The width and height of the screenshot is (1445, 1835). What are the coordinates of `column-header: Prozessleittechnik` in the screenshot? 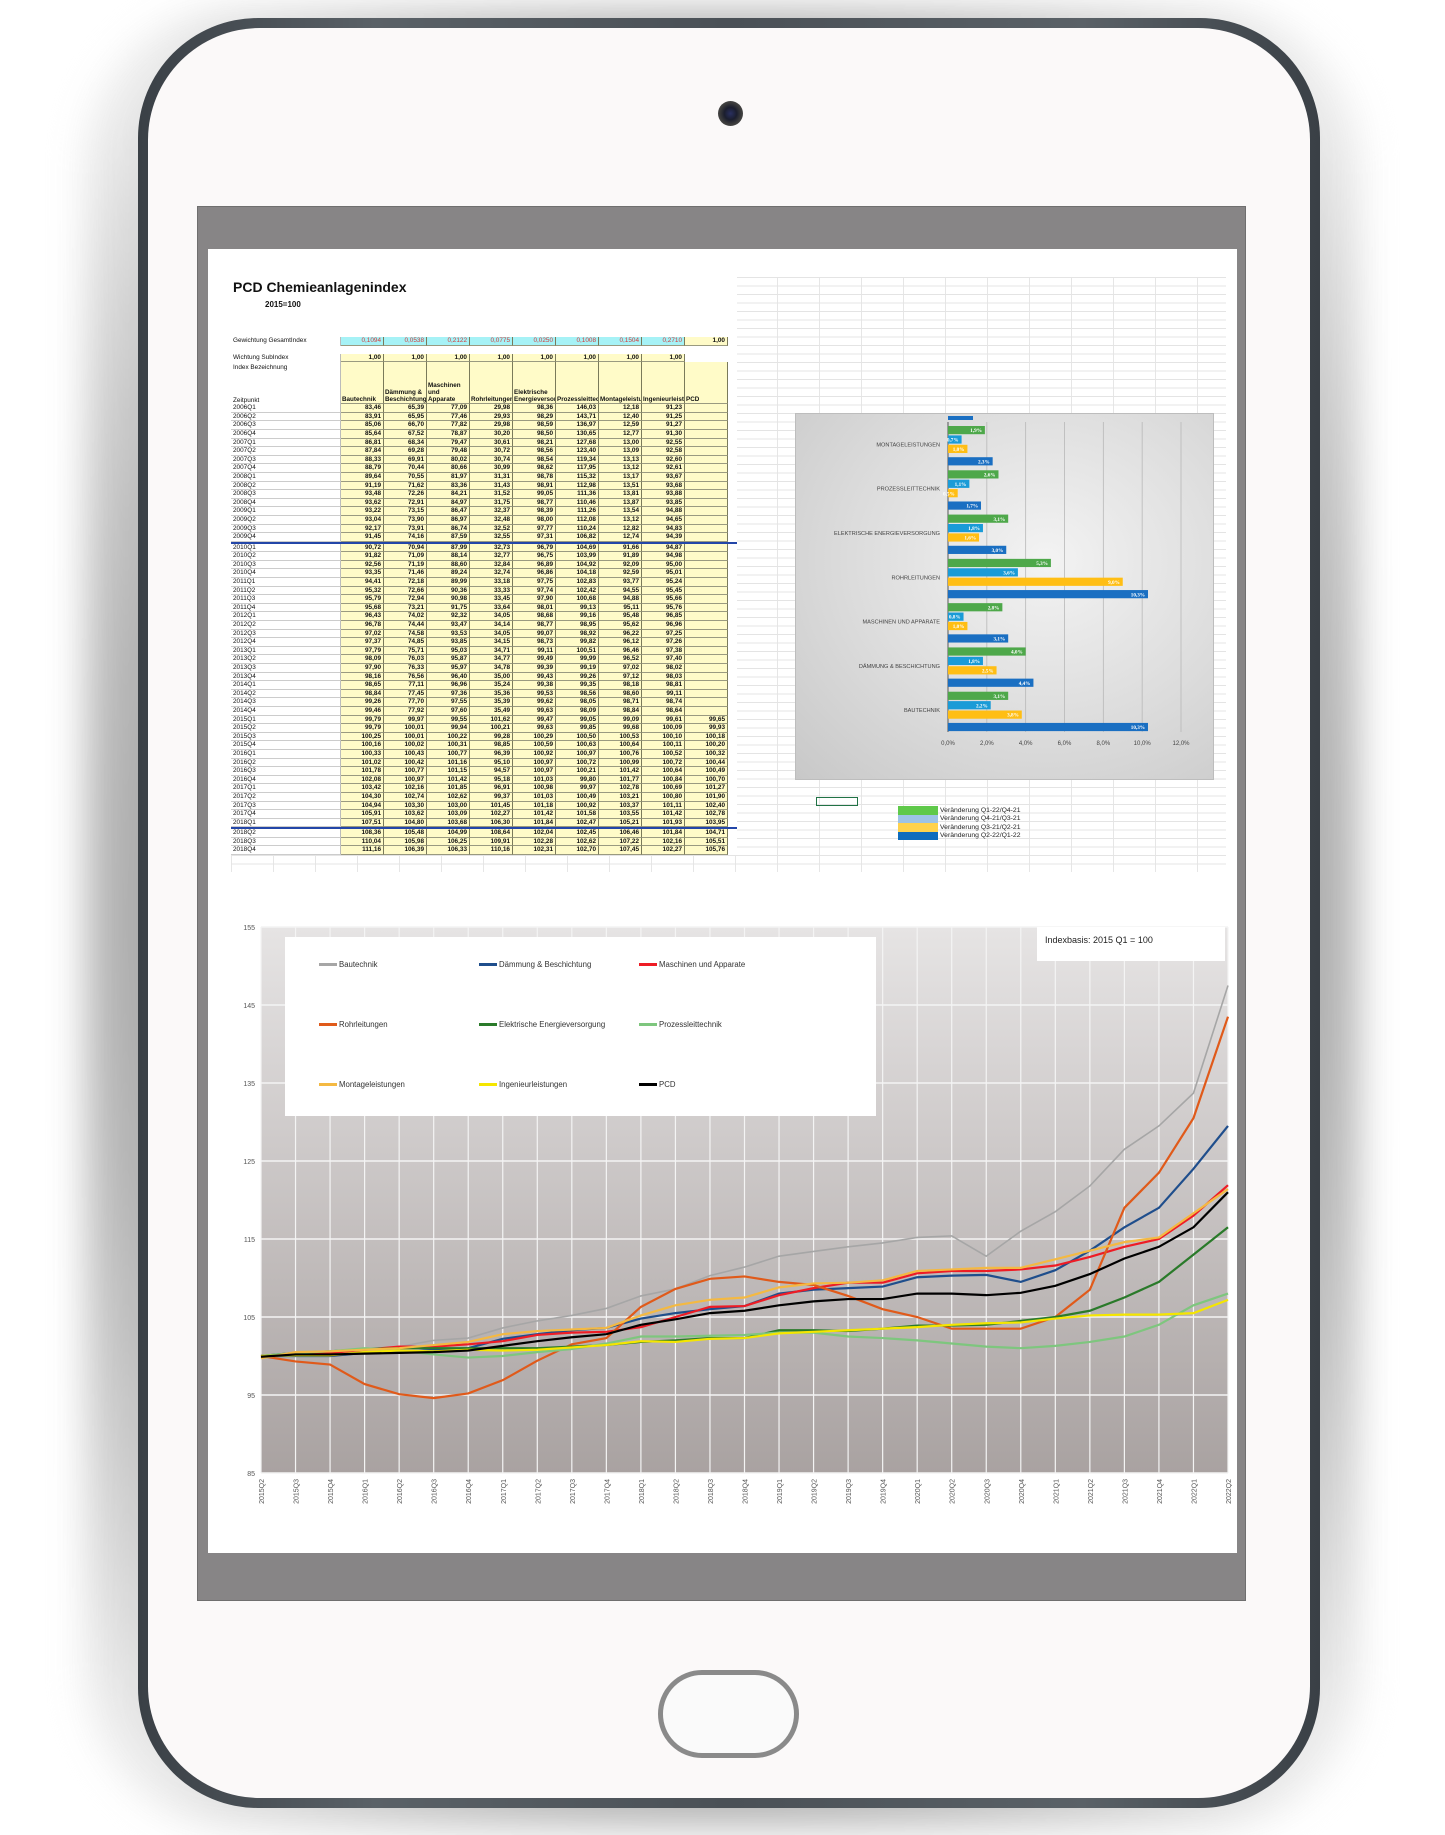 It's located at (577, 383).